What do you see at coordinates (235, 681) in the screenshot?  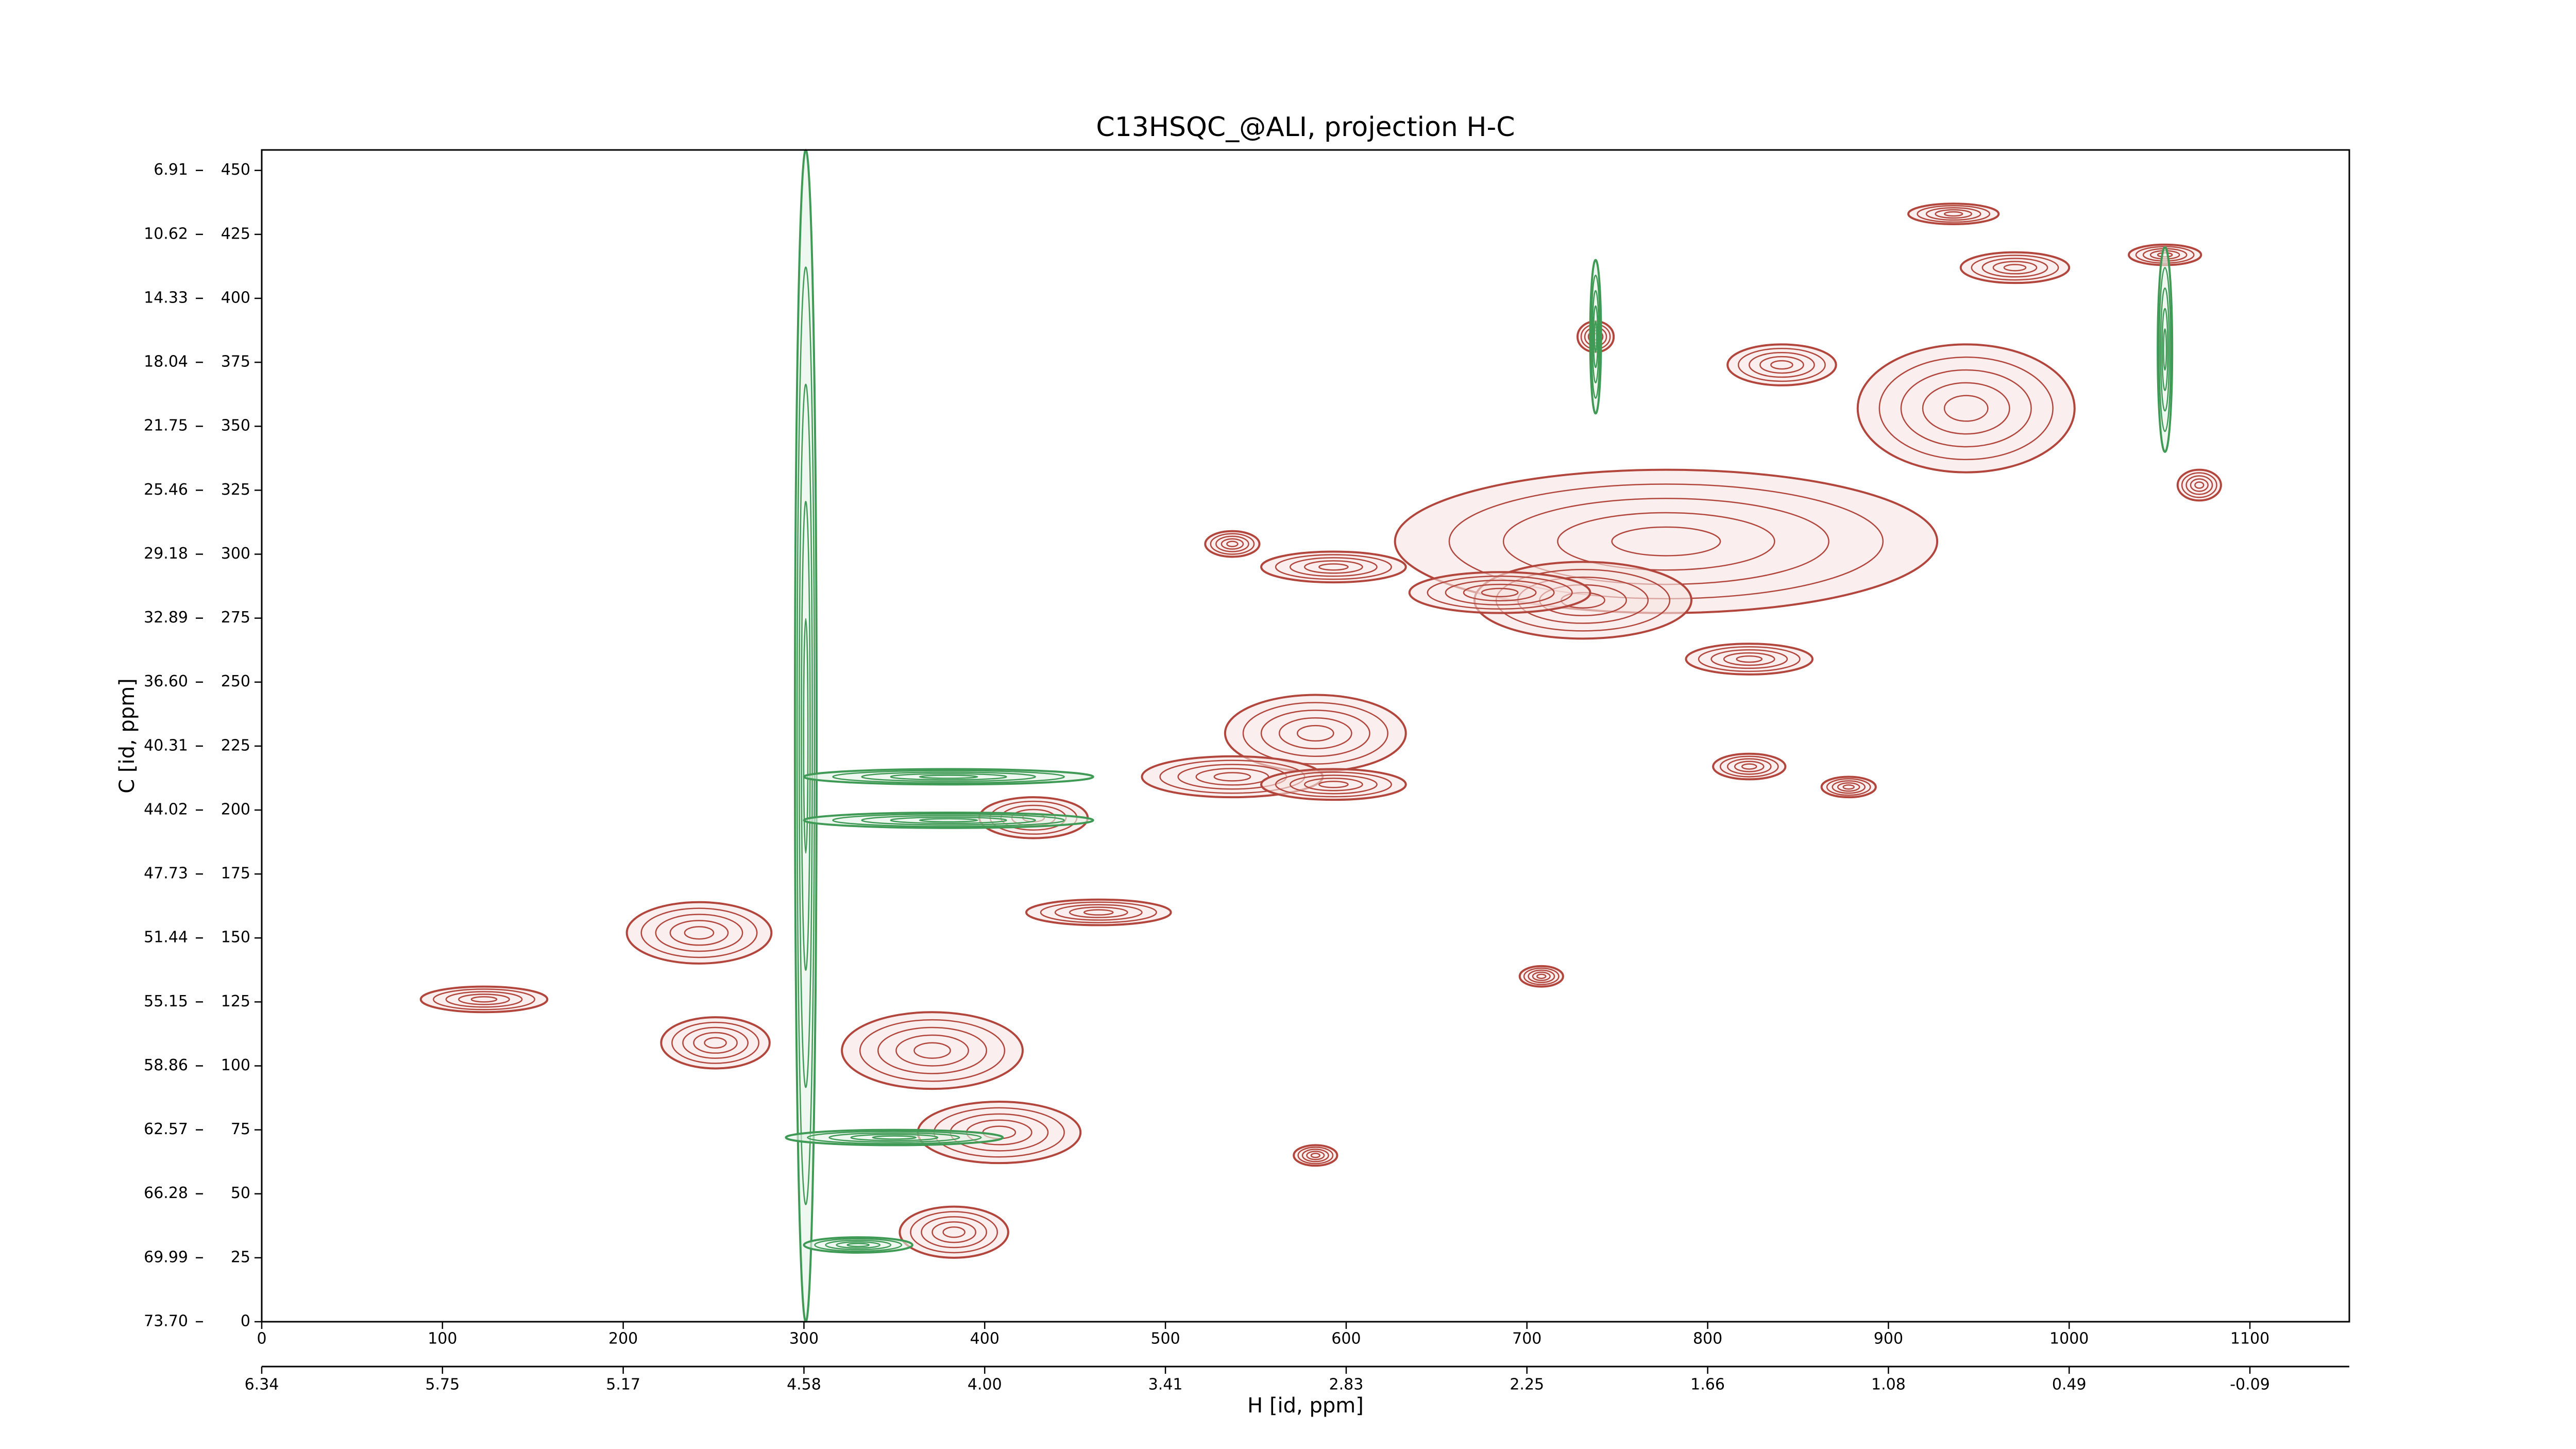 I see `y-tick-label: 250` at bounding box center [235, 681].